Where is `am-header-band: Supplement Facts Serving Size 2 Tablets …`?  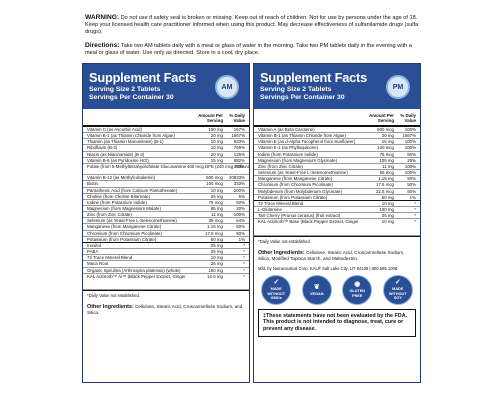 am-header-band: Supplement Facts Serving Size 2 Tablets … is located at coordinates (166, 86).